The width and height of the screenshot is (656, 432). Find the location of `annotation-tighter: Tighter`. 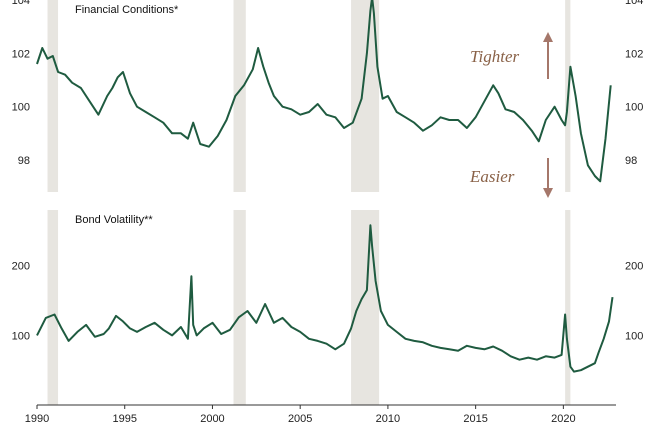

annotation-tighter: Tighter is located at coordinates (511, 55).